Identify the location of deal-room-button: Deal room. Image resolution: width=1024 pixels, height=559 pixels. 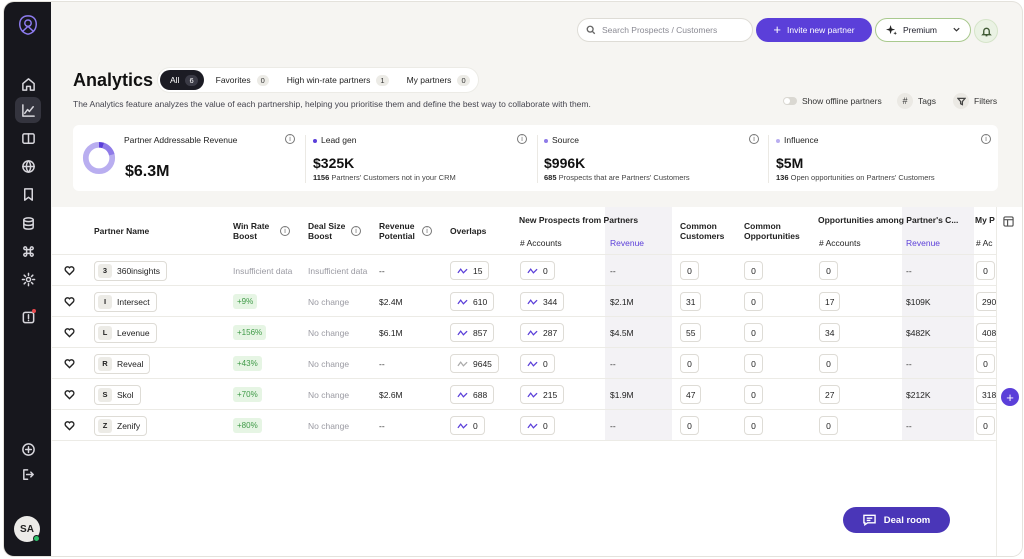
(896, 520).